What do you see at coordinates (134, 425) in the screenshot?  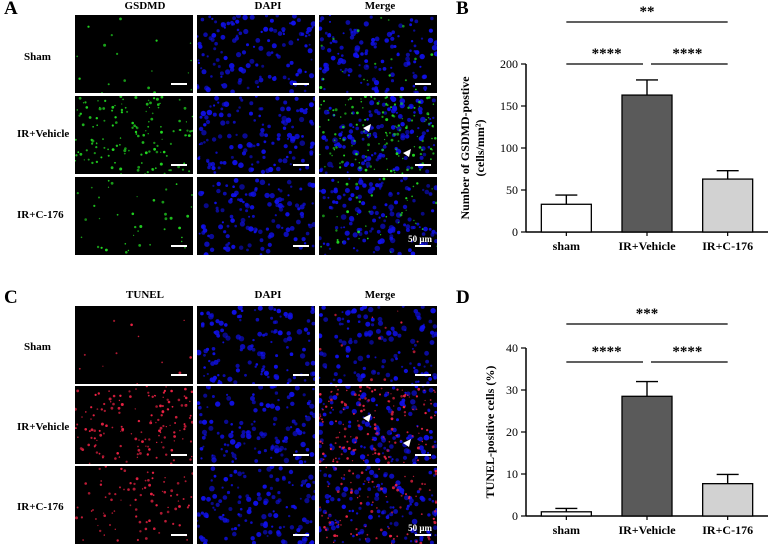 I see `micrograph-c-r1-c0` at bounding box center [134, 425].